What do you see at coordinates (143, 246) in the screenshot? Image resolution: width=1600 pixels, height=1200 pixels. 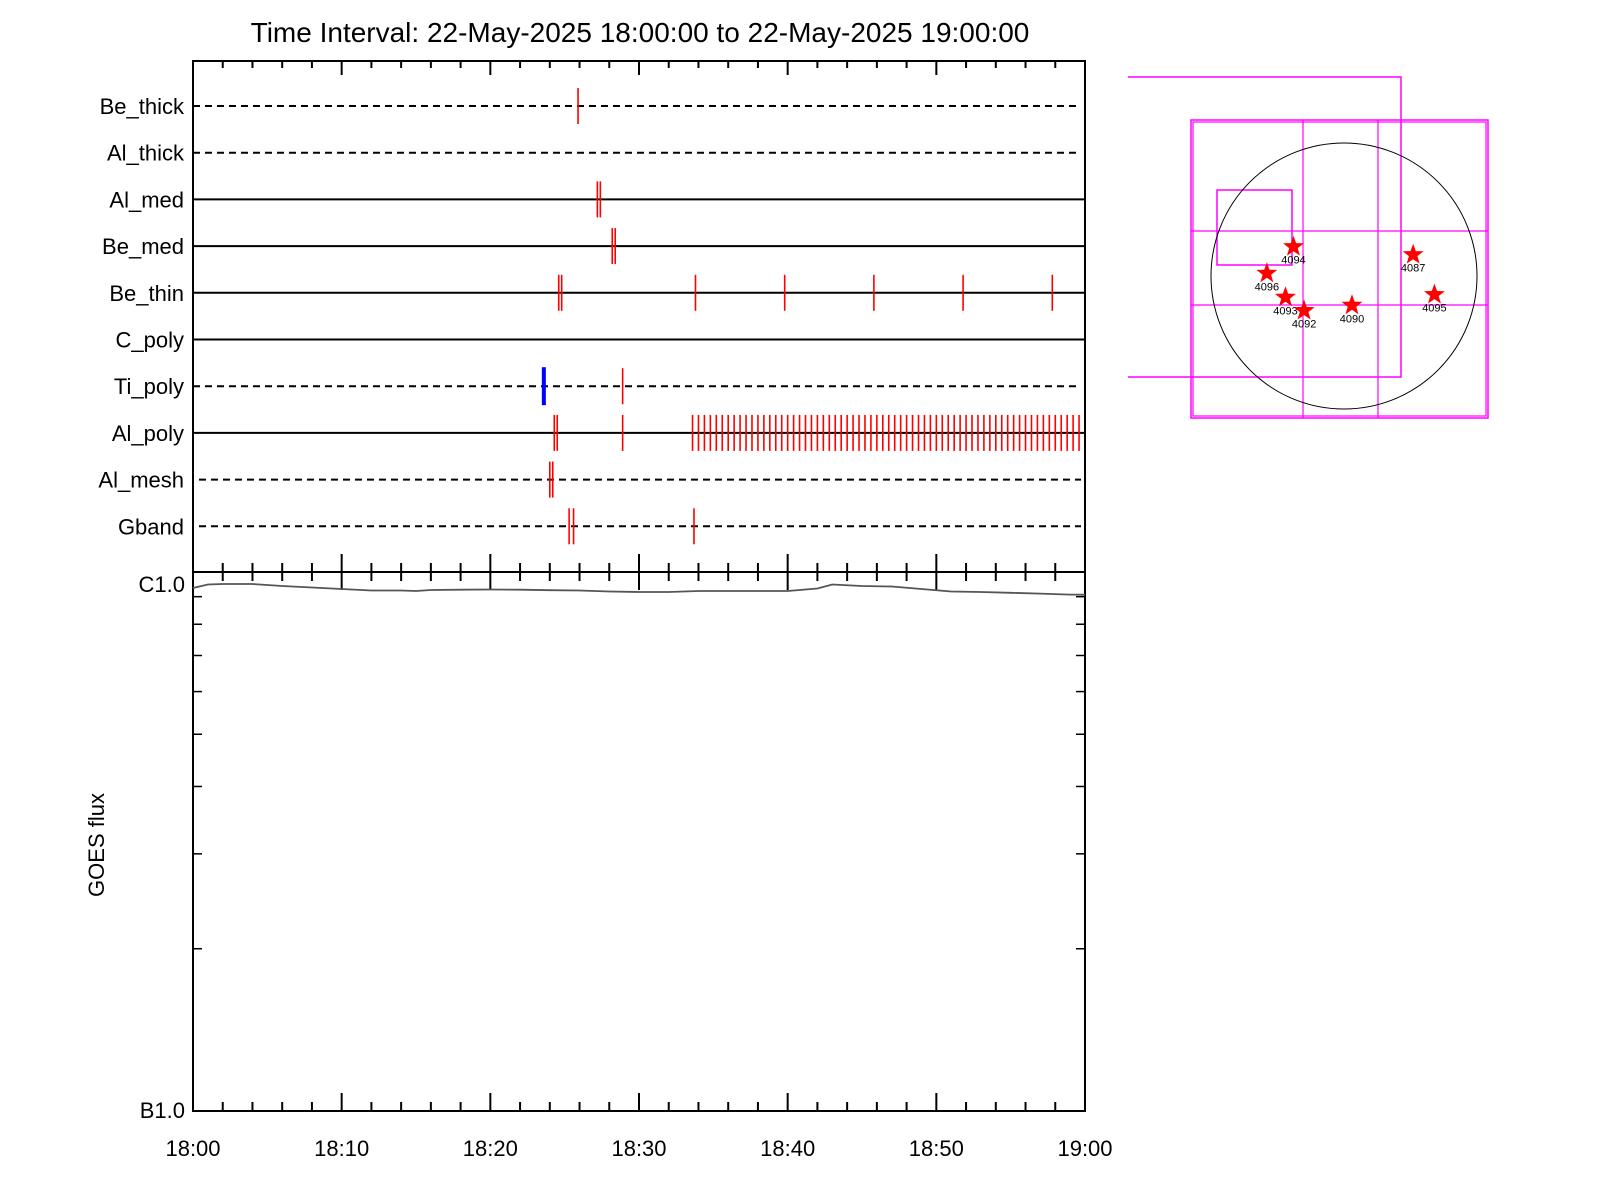 I see `row-label-be_med: Be_med` at bounding box center [143, 246].